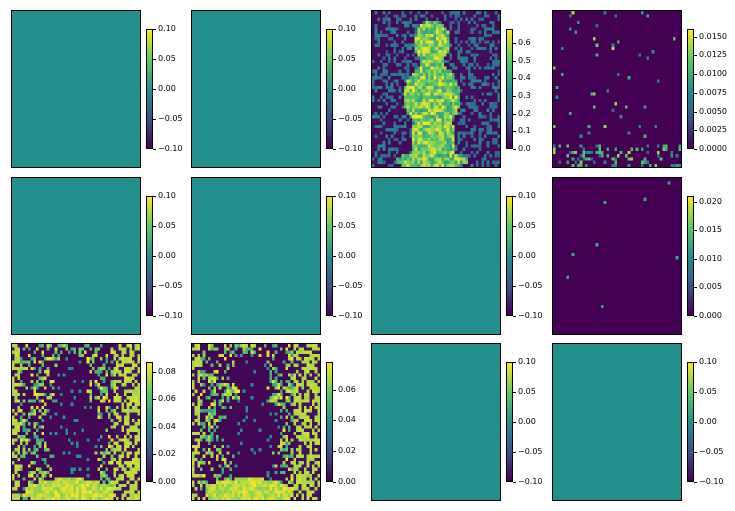 The image size is (735, 511). I want to click on colorbar-tick-label: 0.04, so click(167, 426).